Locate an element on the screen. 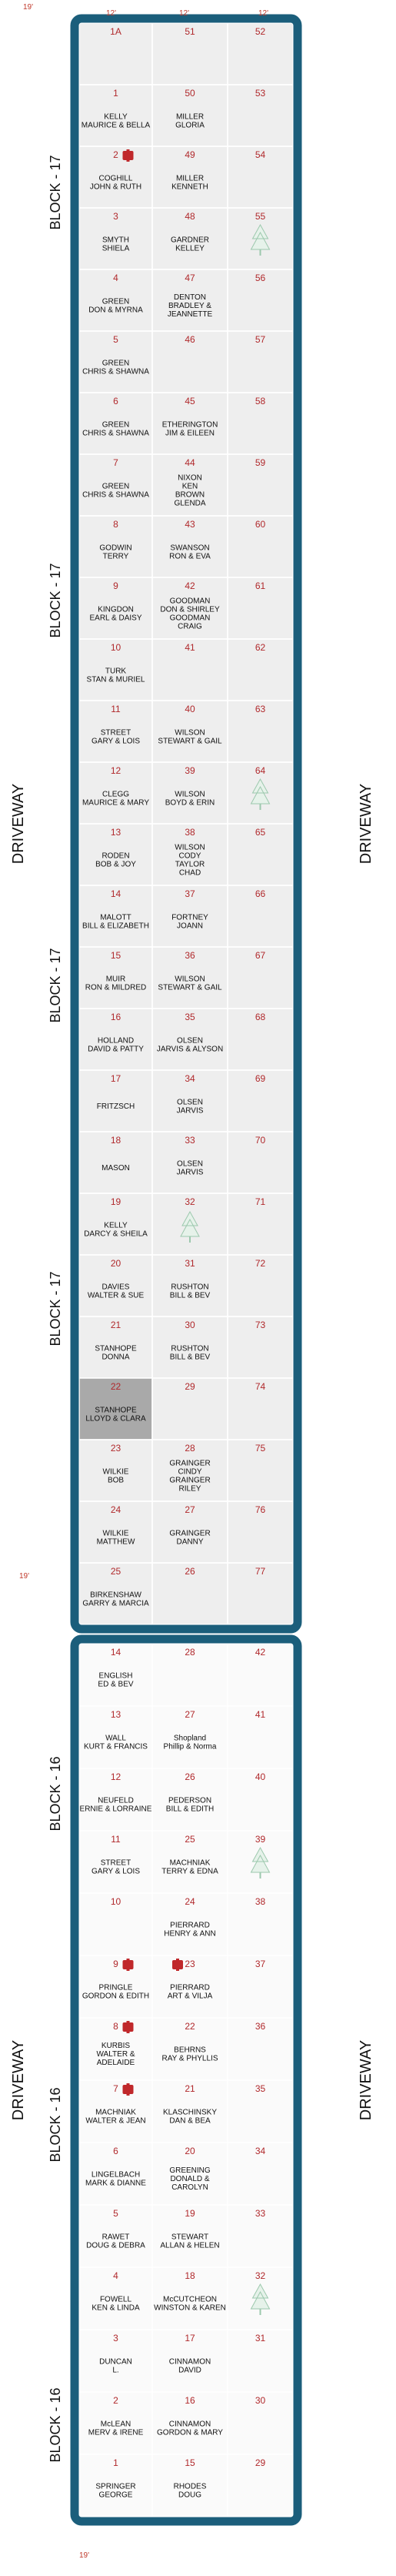  plot-name: WINSTON & KAREN is located at coordinates (190, 2309).